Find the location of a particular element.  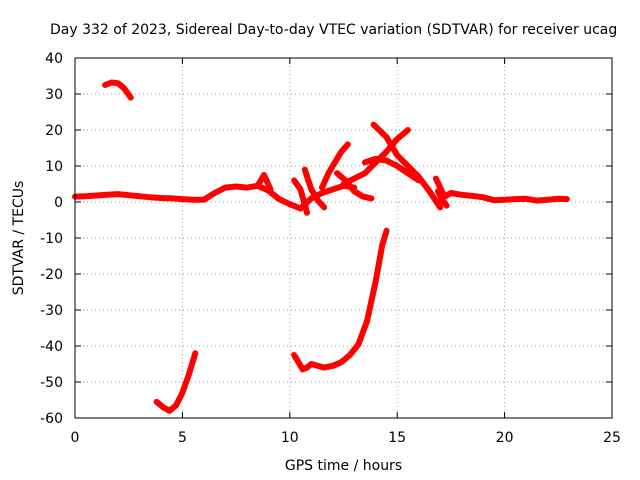

series-line-spike-8.8h is located at coordinates (264, 182).